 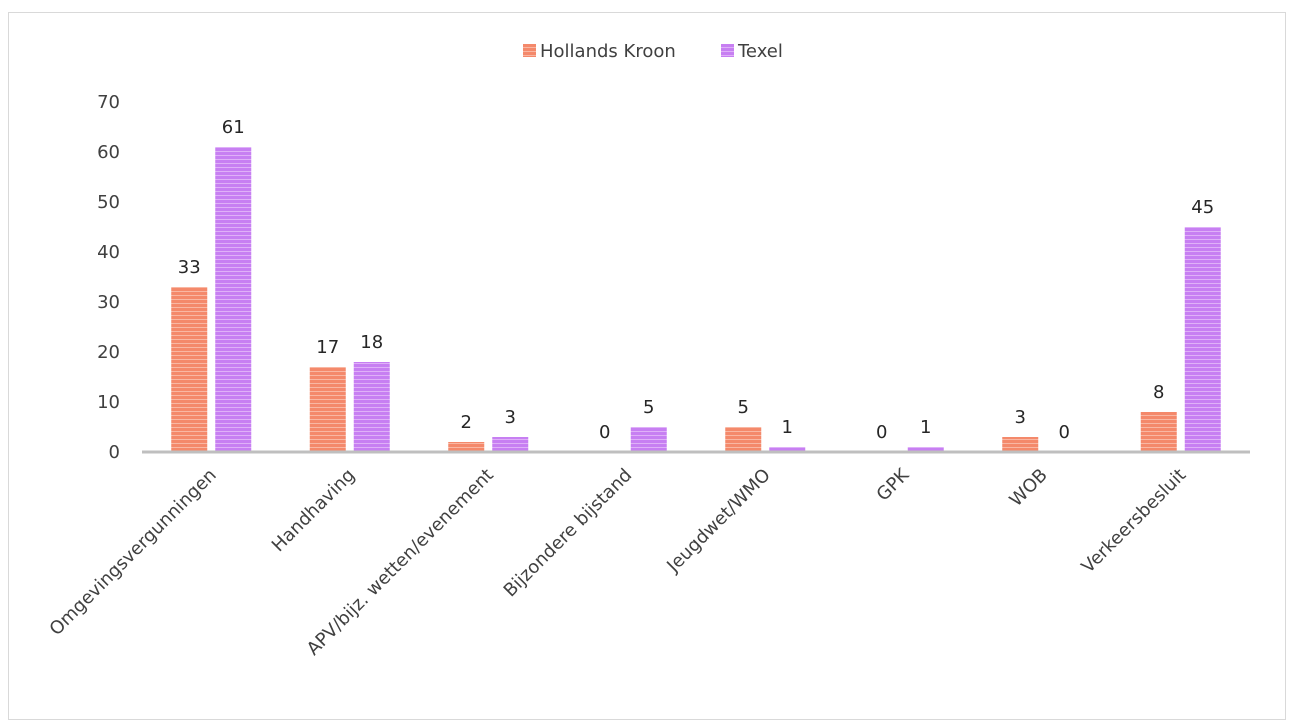 What do you see at coordinates (133, 552) in the screenshot?
I see `category-label: Omgevingsvergunningen` at bounding box center [133, 552].